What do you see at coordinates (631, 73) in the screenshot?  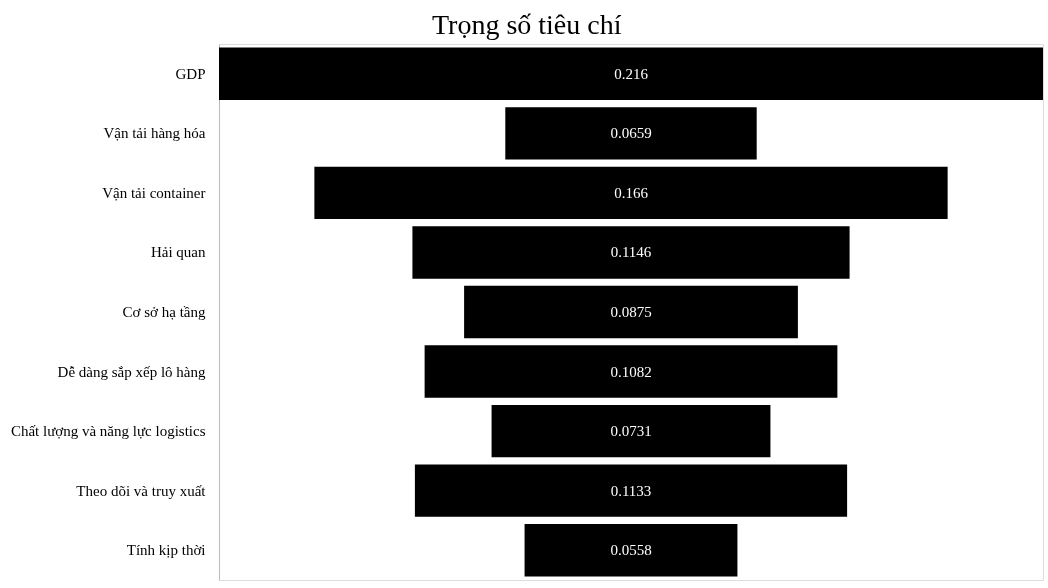 I see `data-label: 0.216` at bounding box center [631, 73].